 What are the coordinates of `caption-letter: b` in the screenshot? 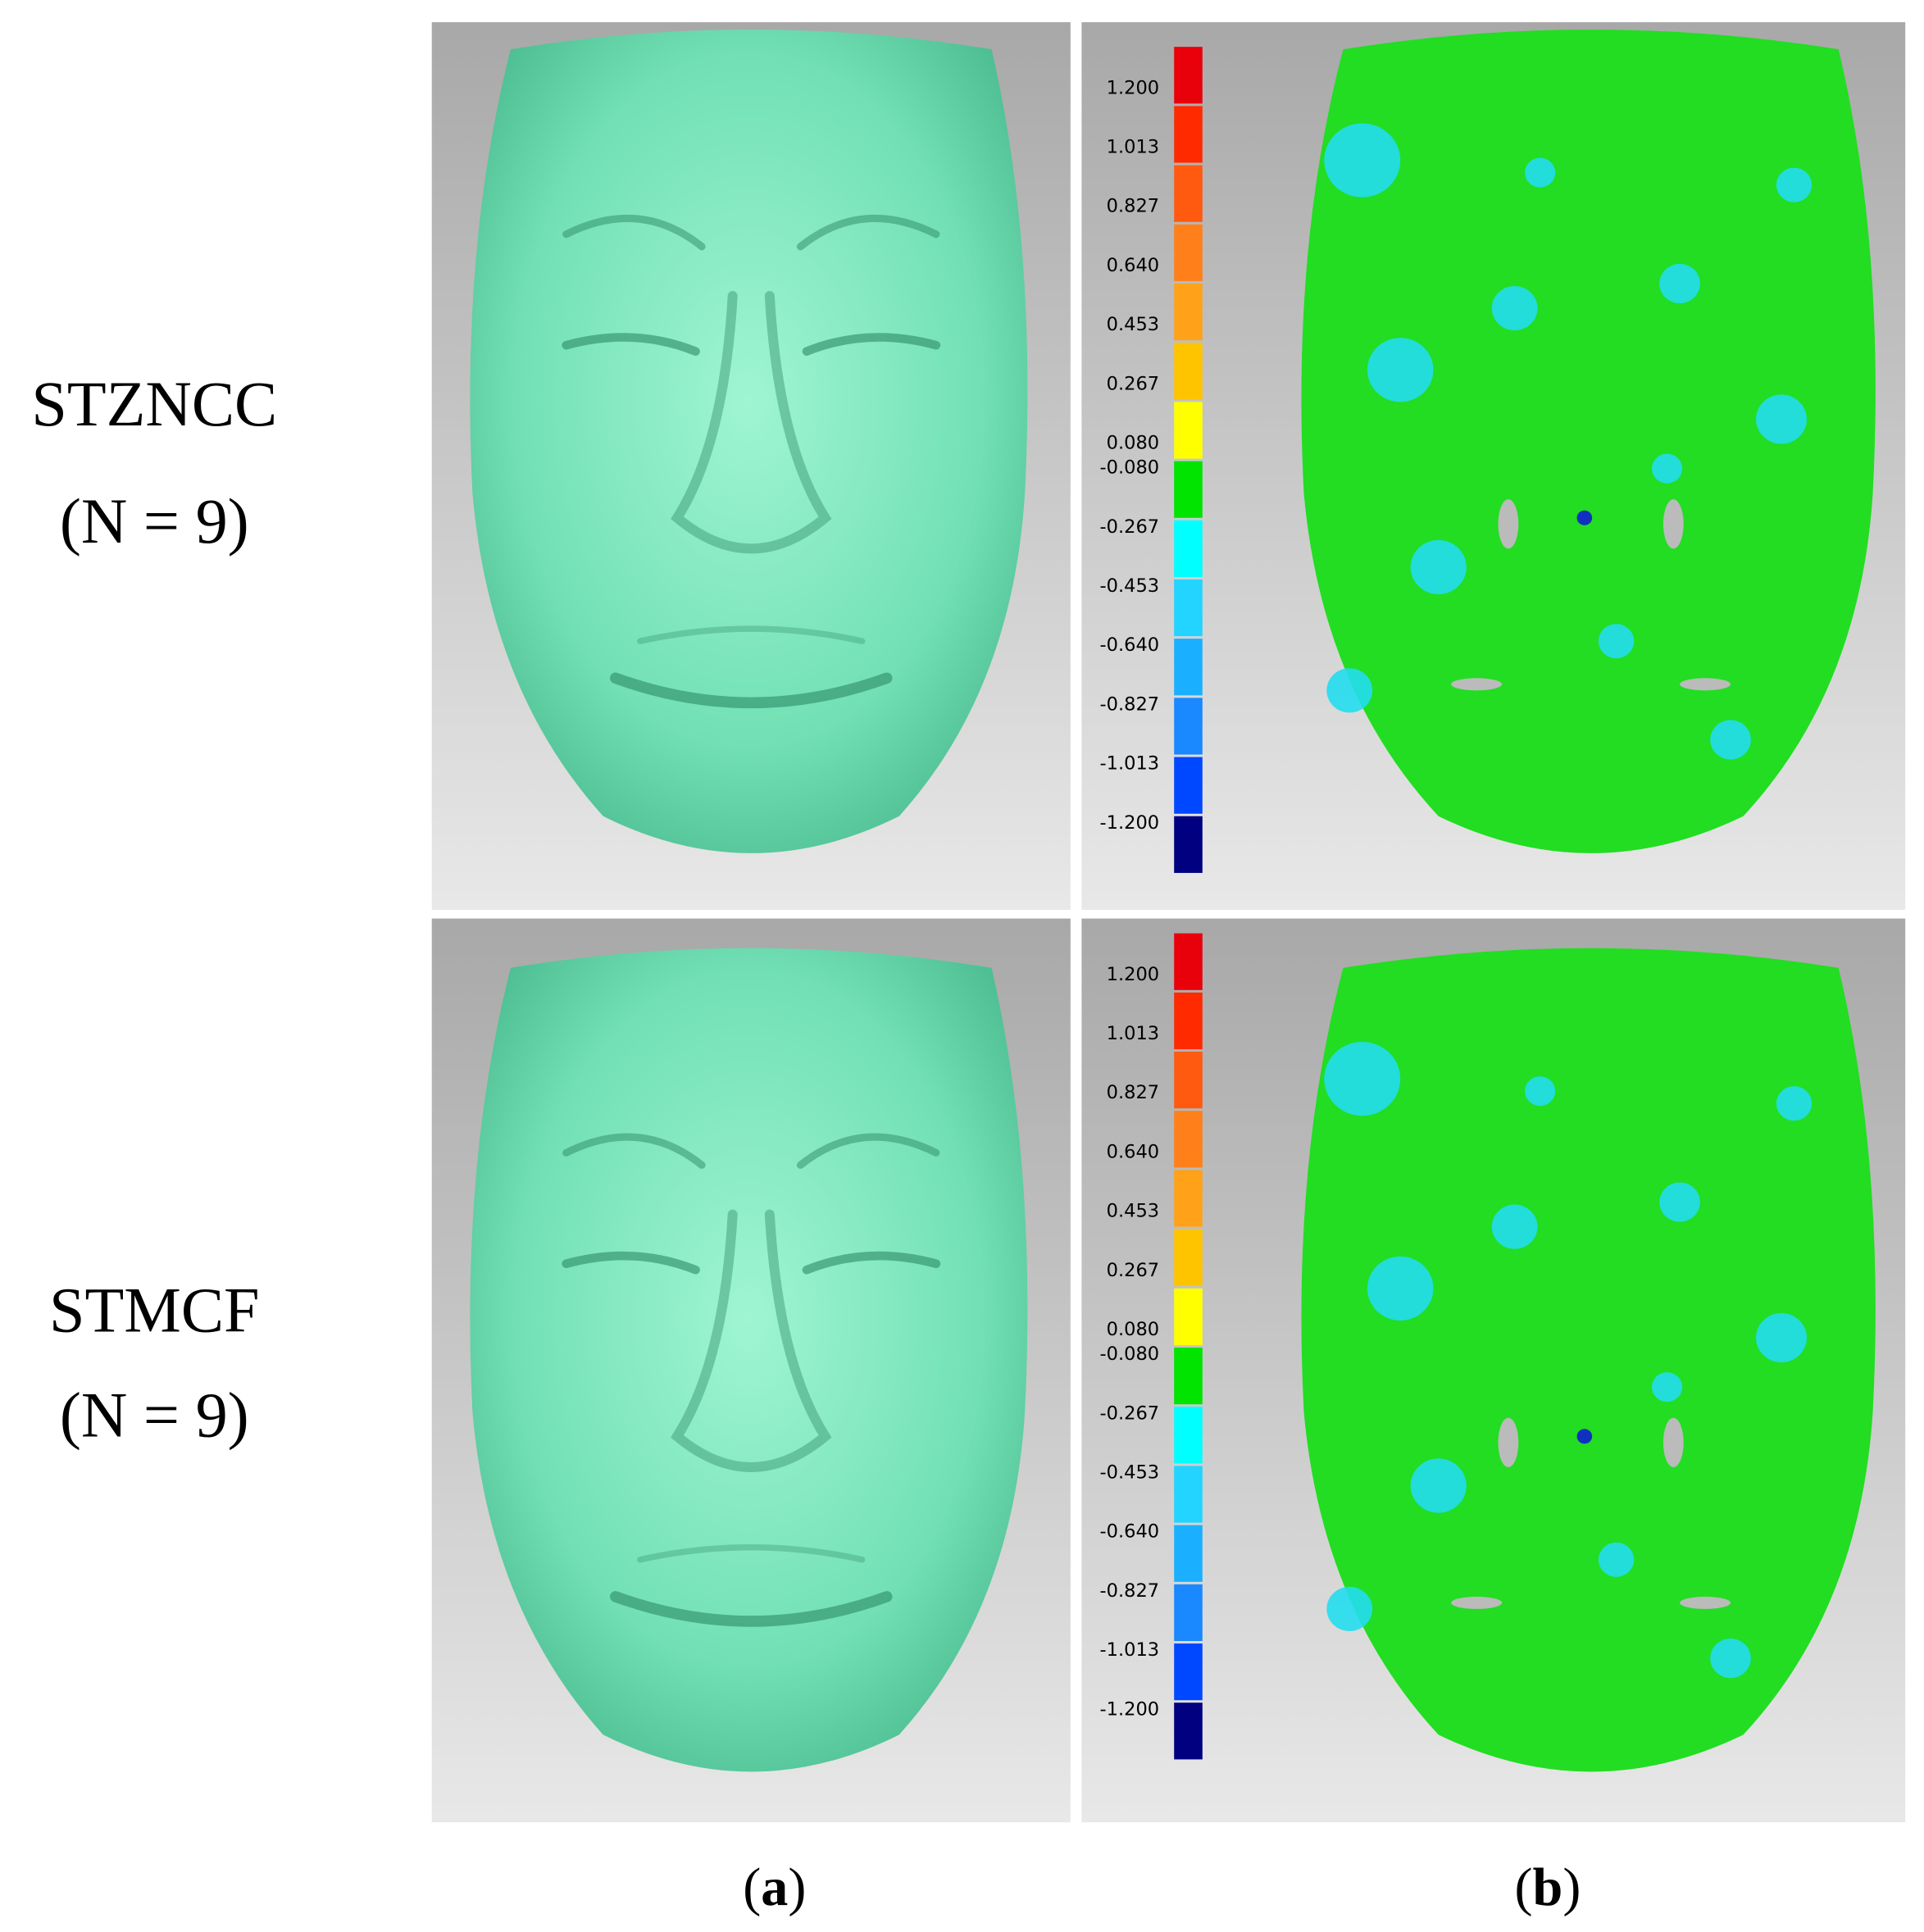 It's located at (1548, 1887).